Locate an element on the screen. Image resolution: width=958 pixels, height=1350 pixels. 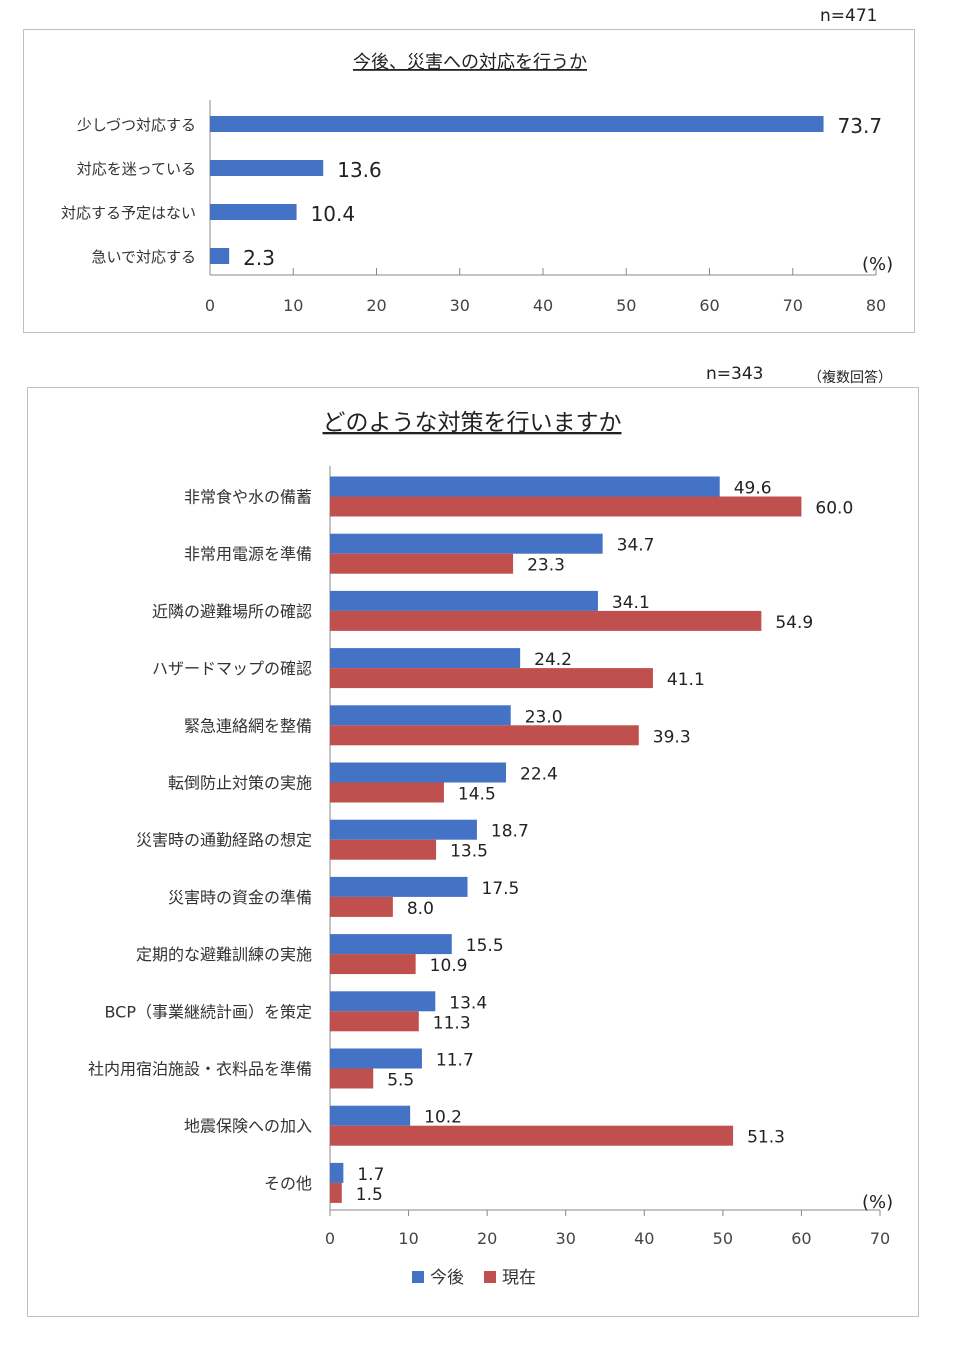
chart1-x-tick-label: 30 is located at coordinates (460, 305).